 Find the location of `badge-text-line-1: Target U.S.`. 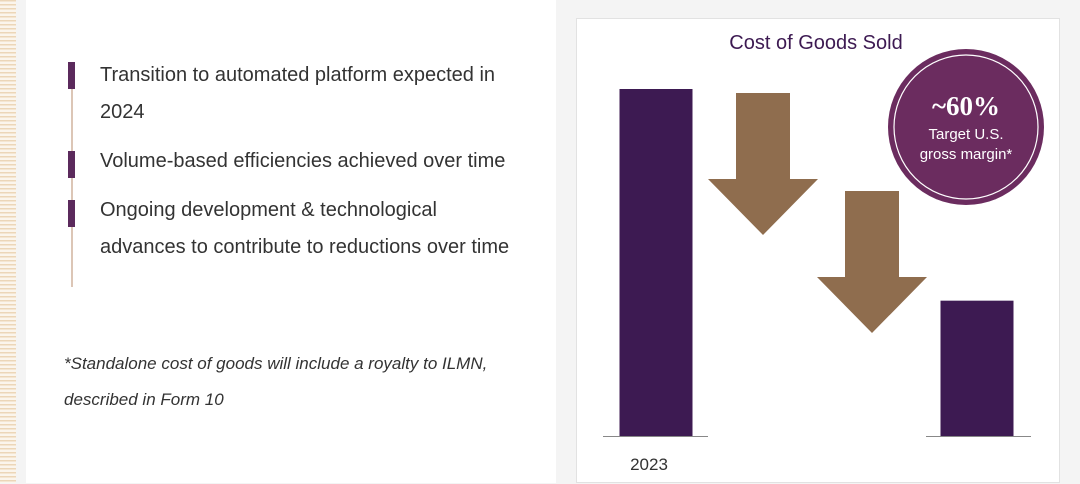

badge-text-line-1: Target U.S. is located at coordinates (965, 134).